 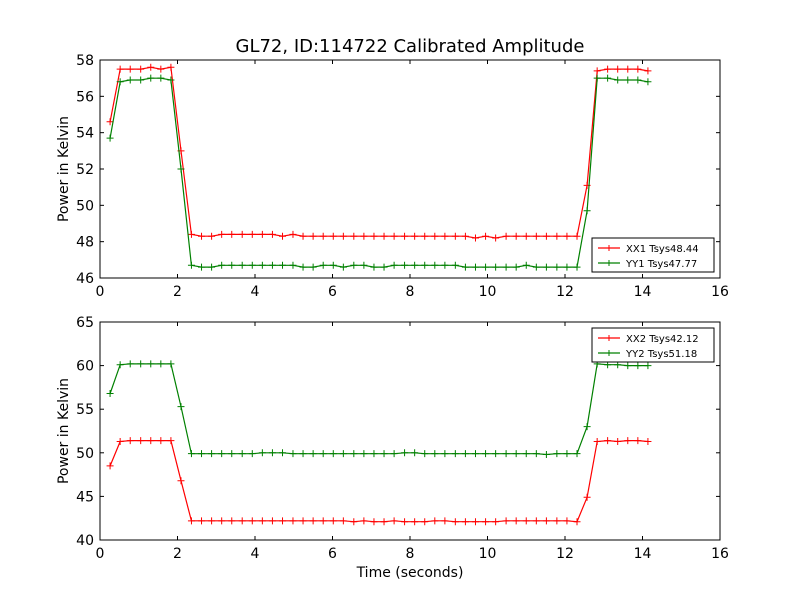 I want to click on bottom-y-tick-label: 40, so click(x=85, y=541).